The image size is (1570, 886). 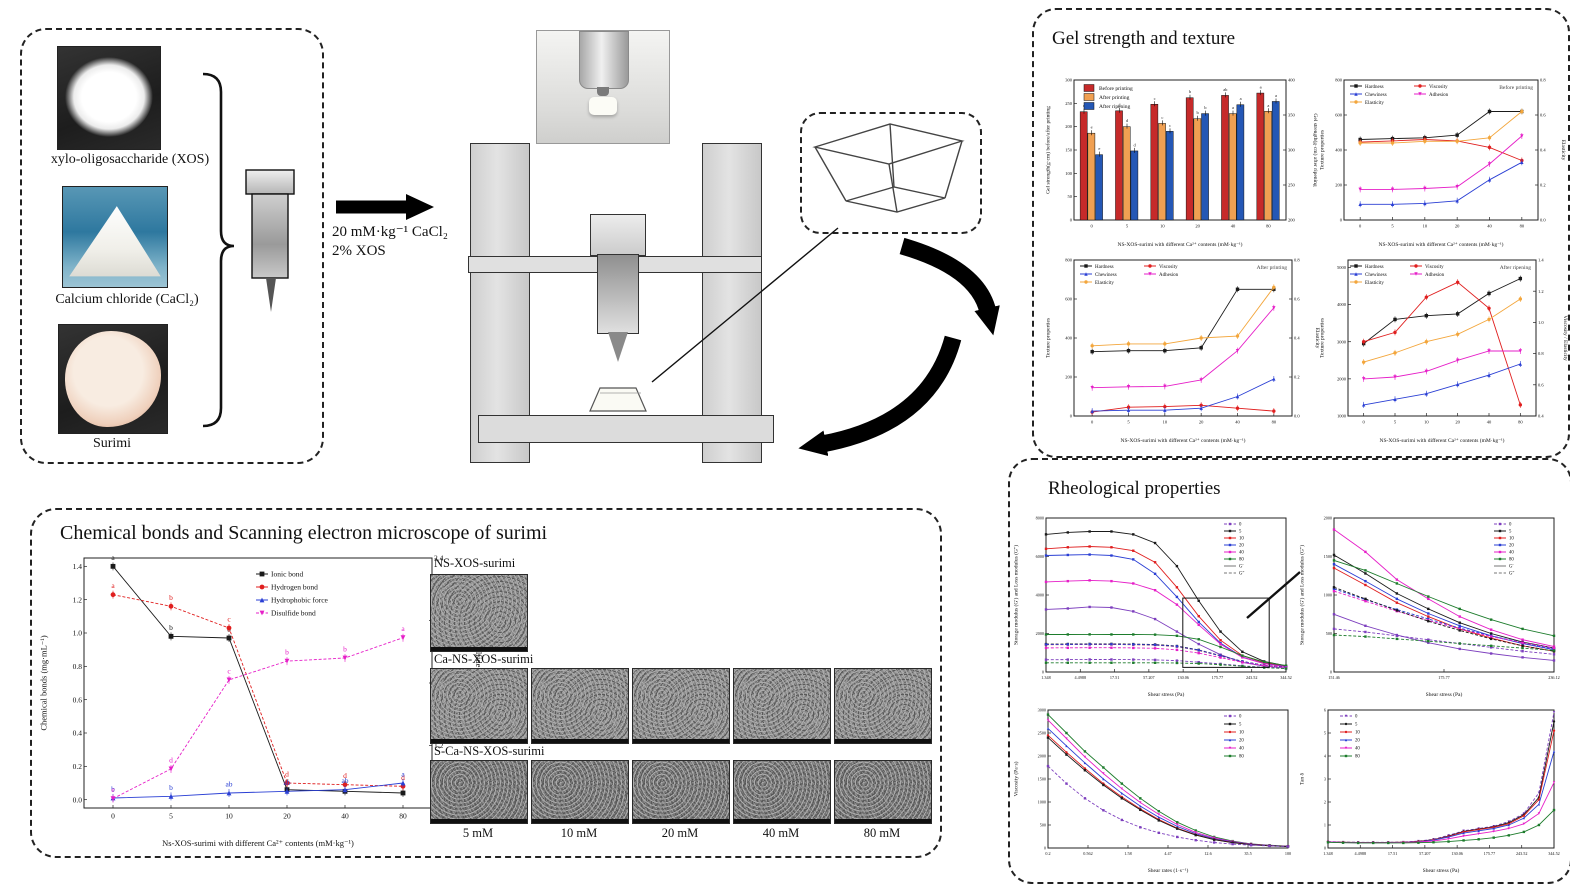 What do you see at coordinates (1040, 517) in the screenshot?
I see `svg-text: 8000` at bounding box center [1040, 517].